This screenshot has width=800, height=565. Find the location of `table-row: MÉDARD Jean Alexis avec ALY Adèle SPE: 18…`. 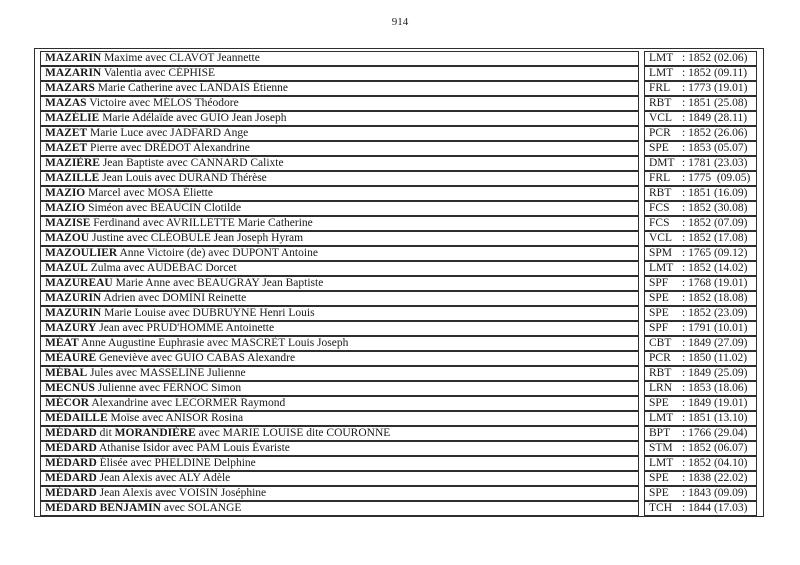

table-row: MÉDARD Jean Alexis avec ALY Adèle SPE: 18… is located at coordinates (398, 478).